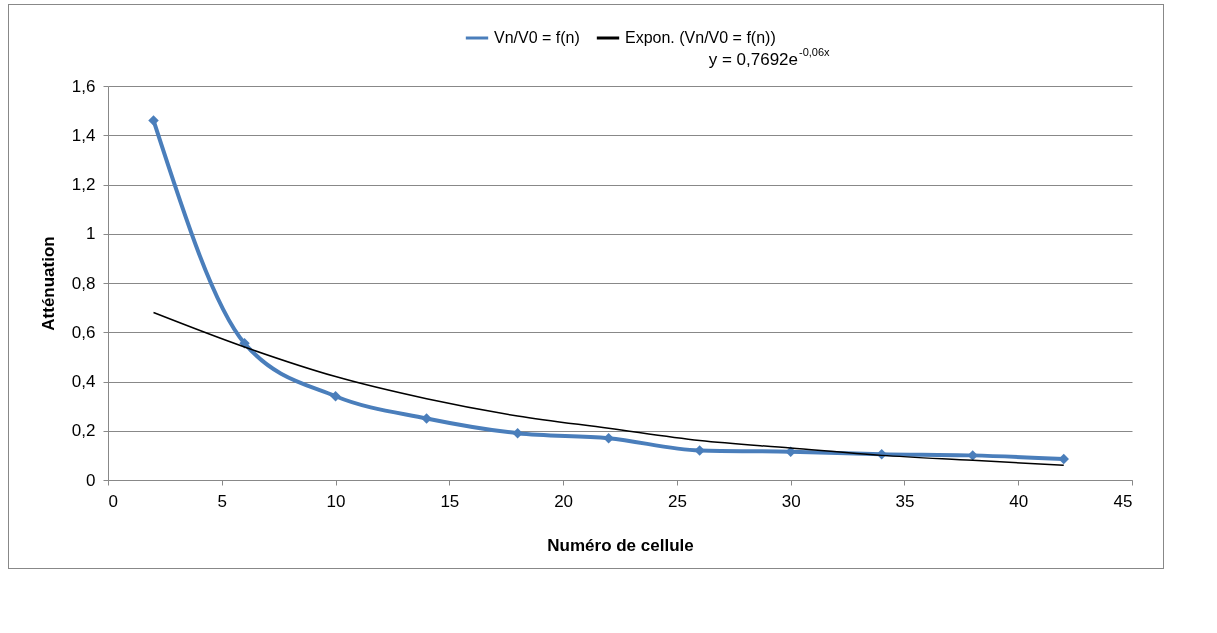  Describe the element at coordinates (620, 545) in the screenshot. I see `x-axis-title: Numéro de cellule` at that location.